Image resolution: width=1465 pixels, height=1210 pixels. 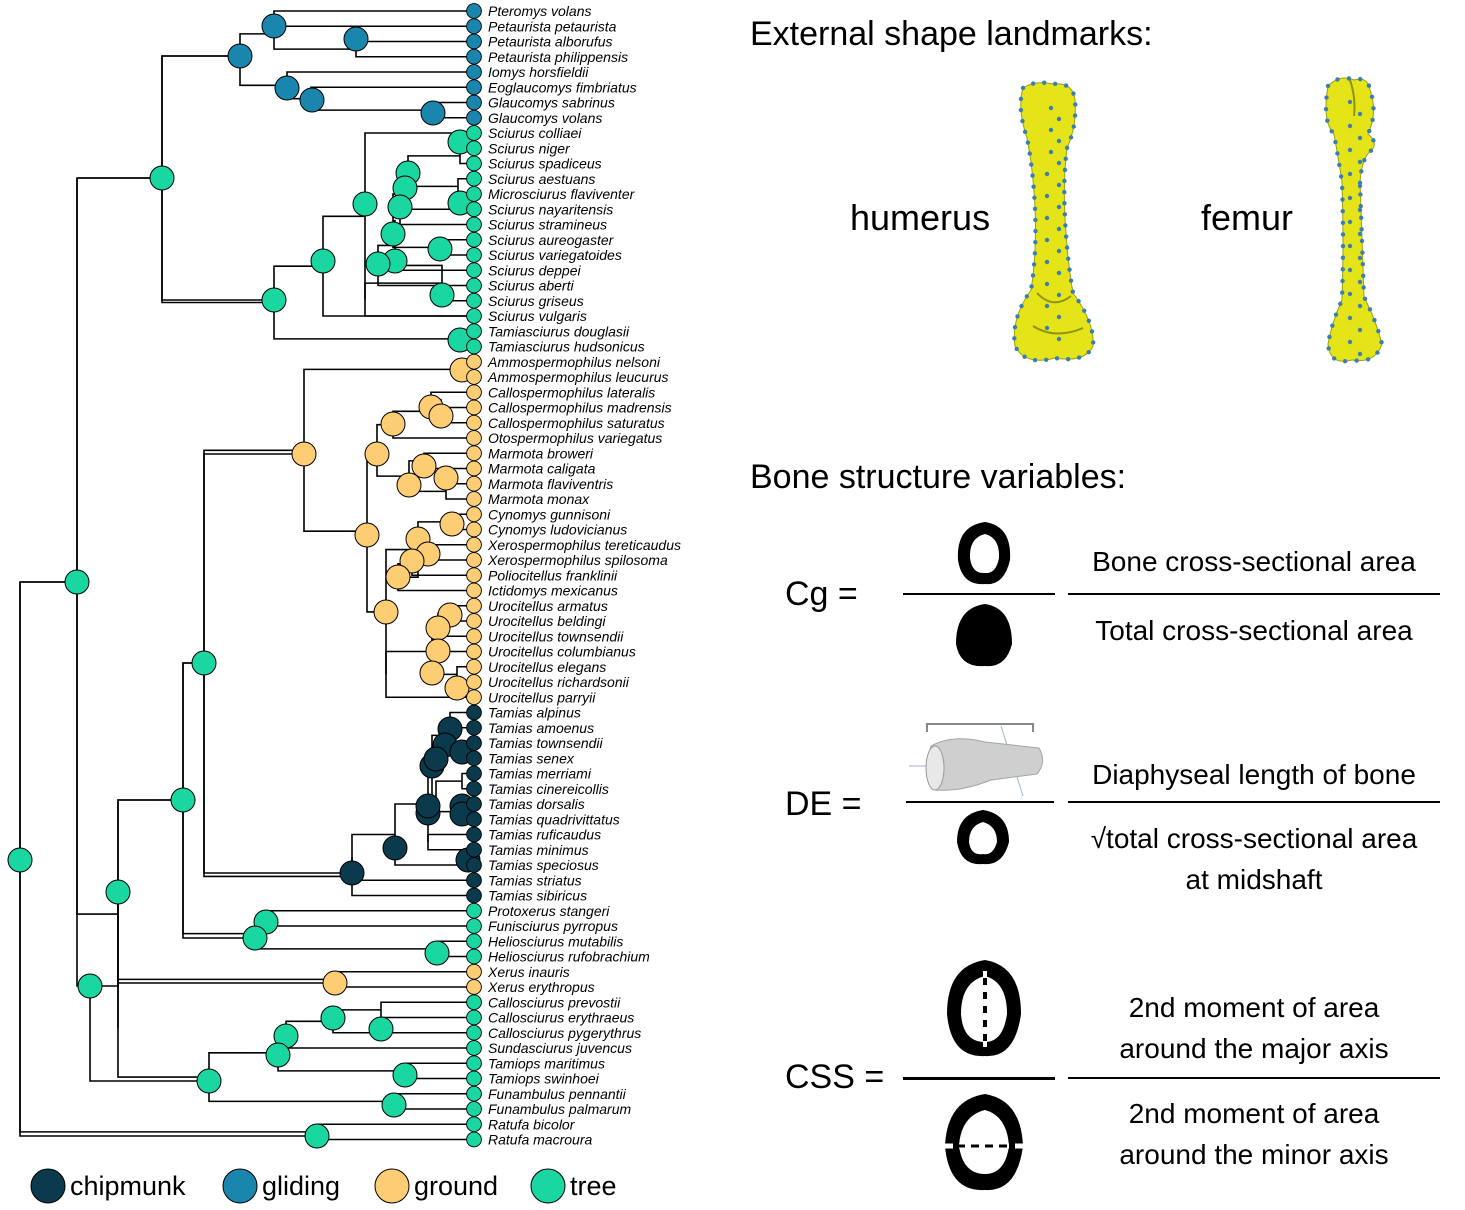 What do you see at coordinates (441, 416) in the screenshot?
I see `node-cal2` at bounding box center [441, 416].